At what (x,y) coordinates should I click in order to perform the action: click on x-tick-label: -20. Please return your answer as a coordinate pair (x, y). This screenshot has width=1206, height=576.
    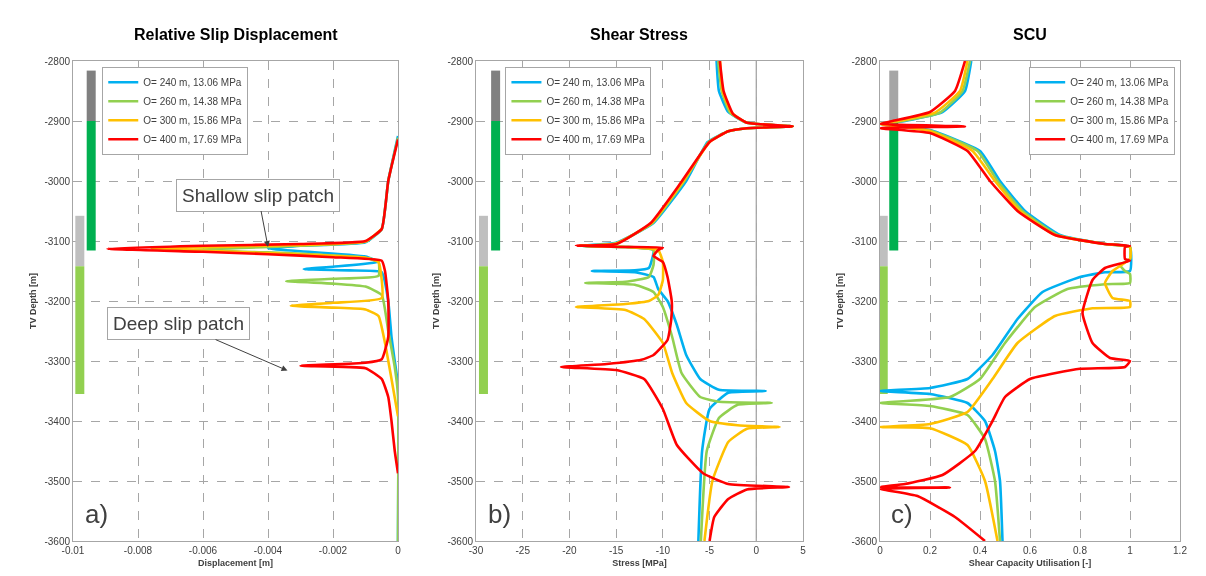
    Looking at the image, I should click on (570, 550).